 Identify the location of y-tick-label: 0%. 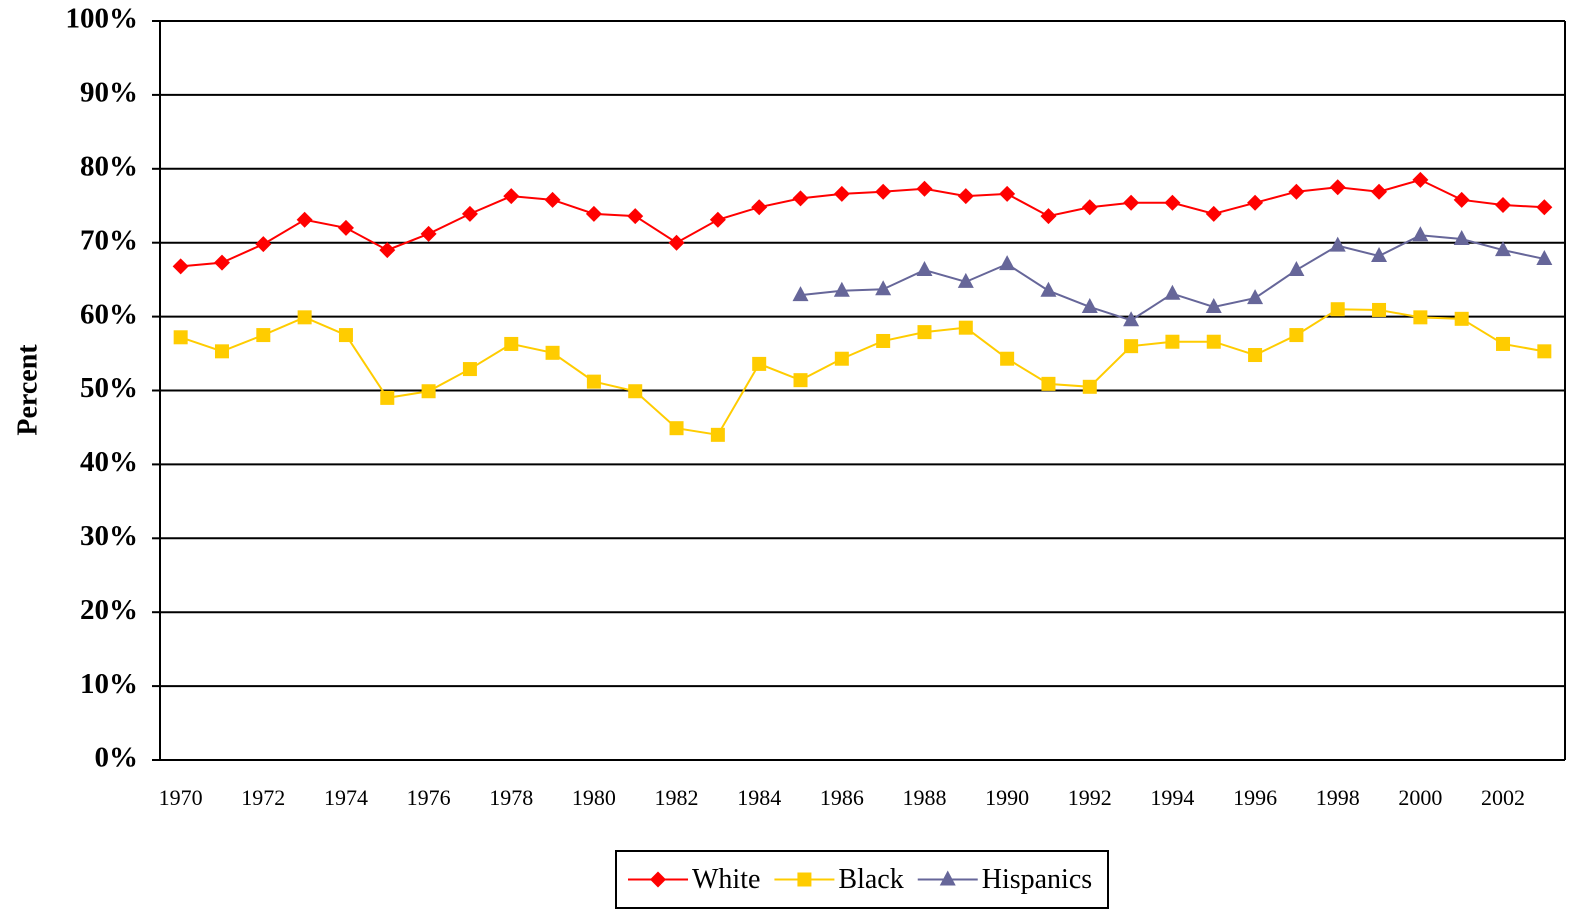
(117, 758).